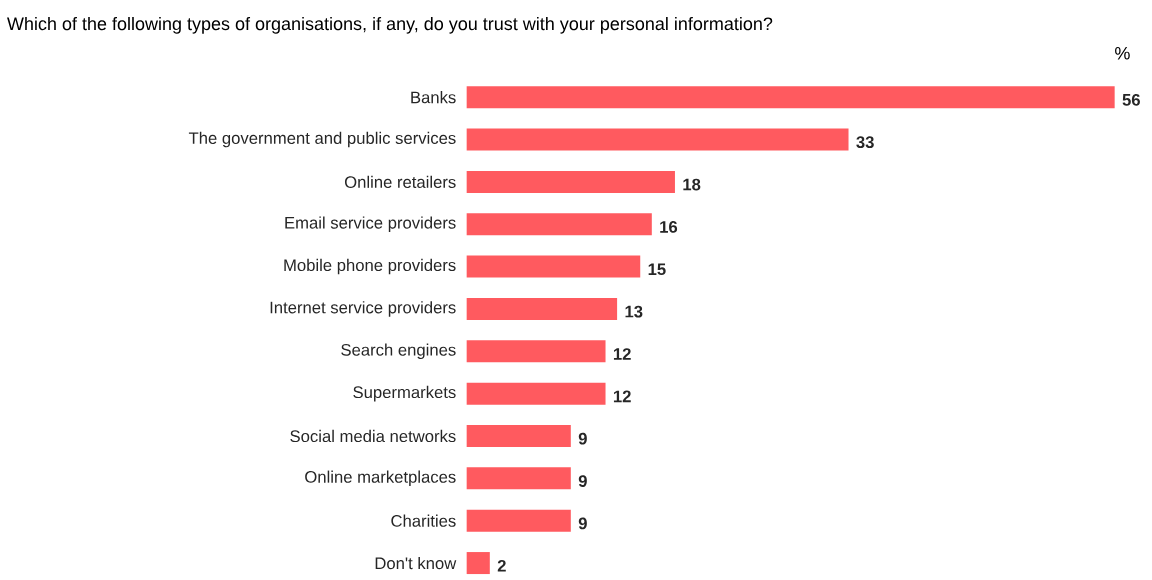 The width and height of the screenshot is (1152, 580). What do you see at coordinates (398, 351) in the screenshot?
I see `y-tick-label: Search engines` at bounding box center [398, 351].